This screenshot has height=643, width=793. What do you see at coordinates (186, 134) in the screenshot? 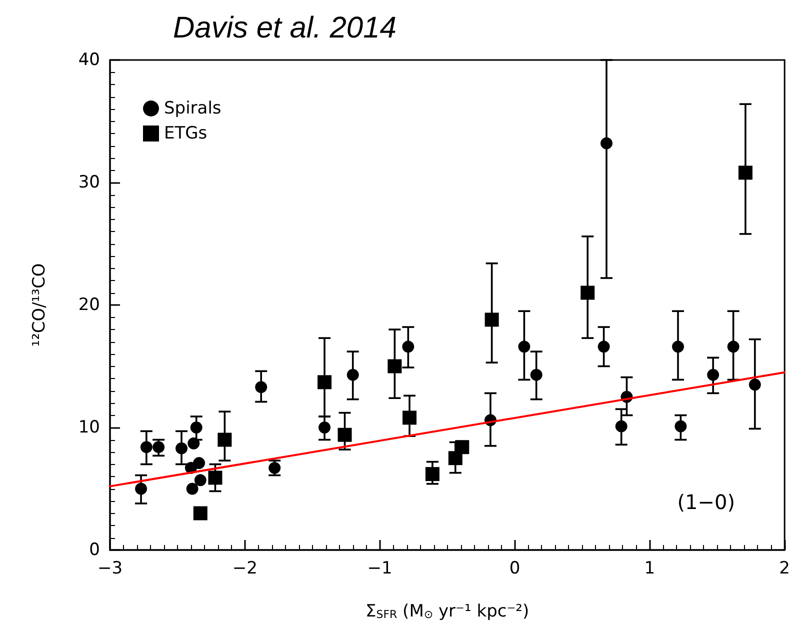
I see `legend-label: ETGs` at bounding box center [186, 134].